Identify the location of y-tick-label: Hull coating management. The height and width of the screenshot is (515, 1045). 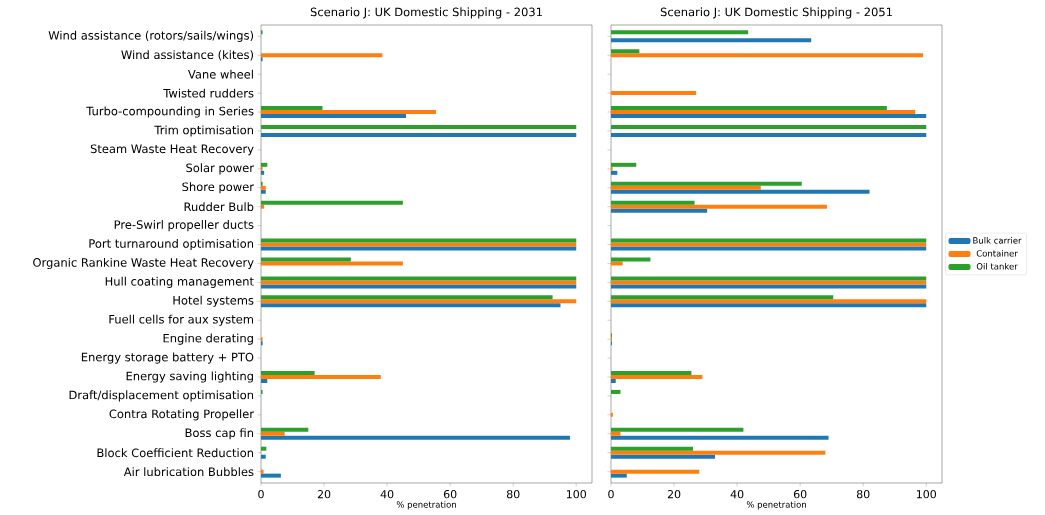
(179, 282).